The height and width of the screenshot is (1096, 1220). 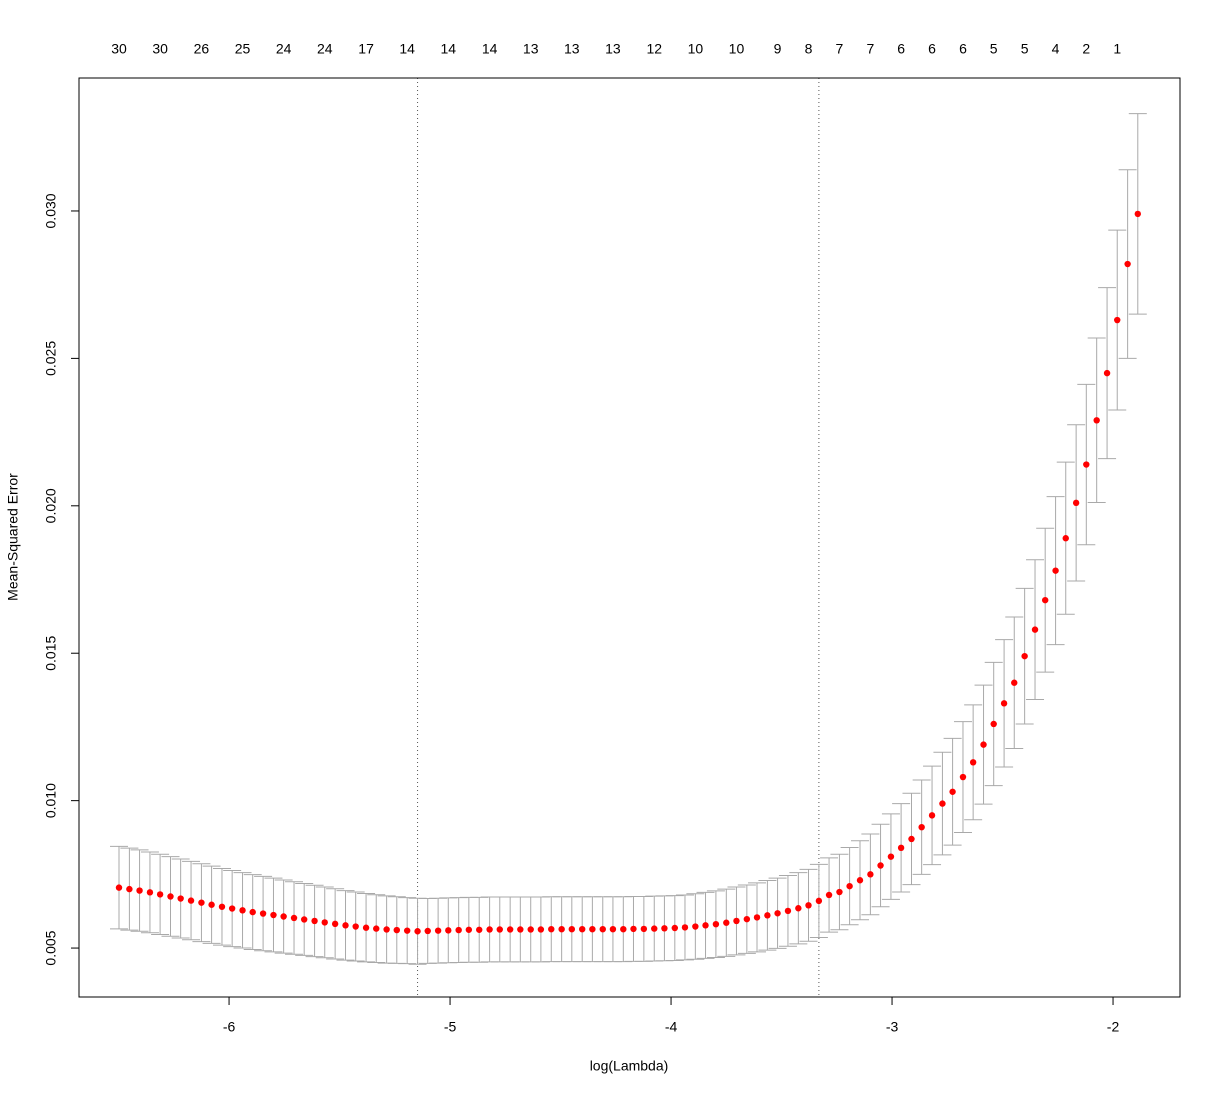 What do you see at coordinates (892, 1027) in the screenshot?
I see `x-tick-label: -3` at bounding box center [892, 1027].